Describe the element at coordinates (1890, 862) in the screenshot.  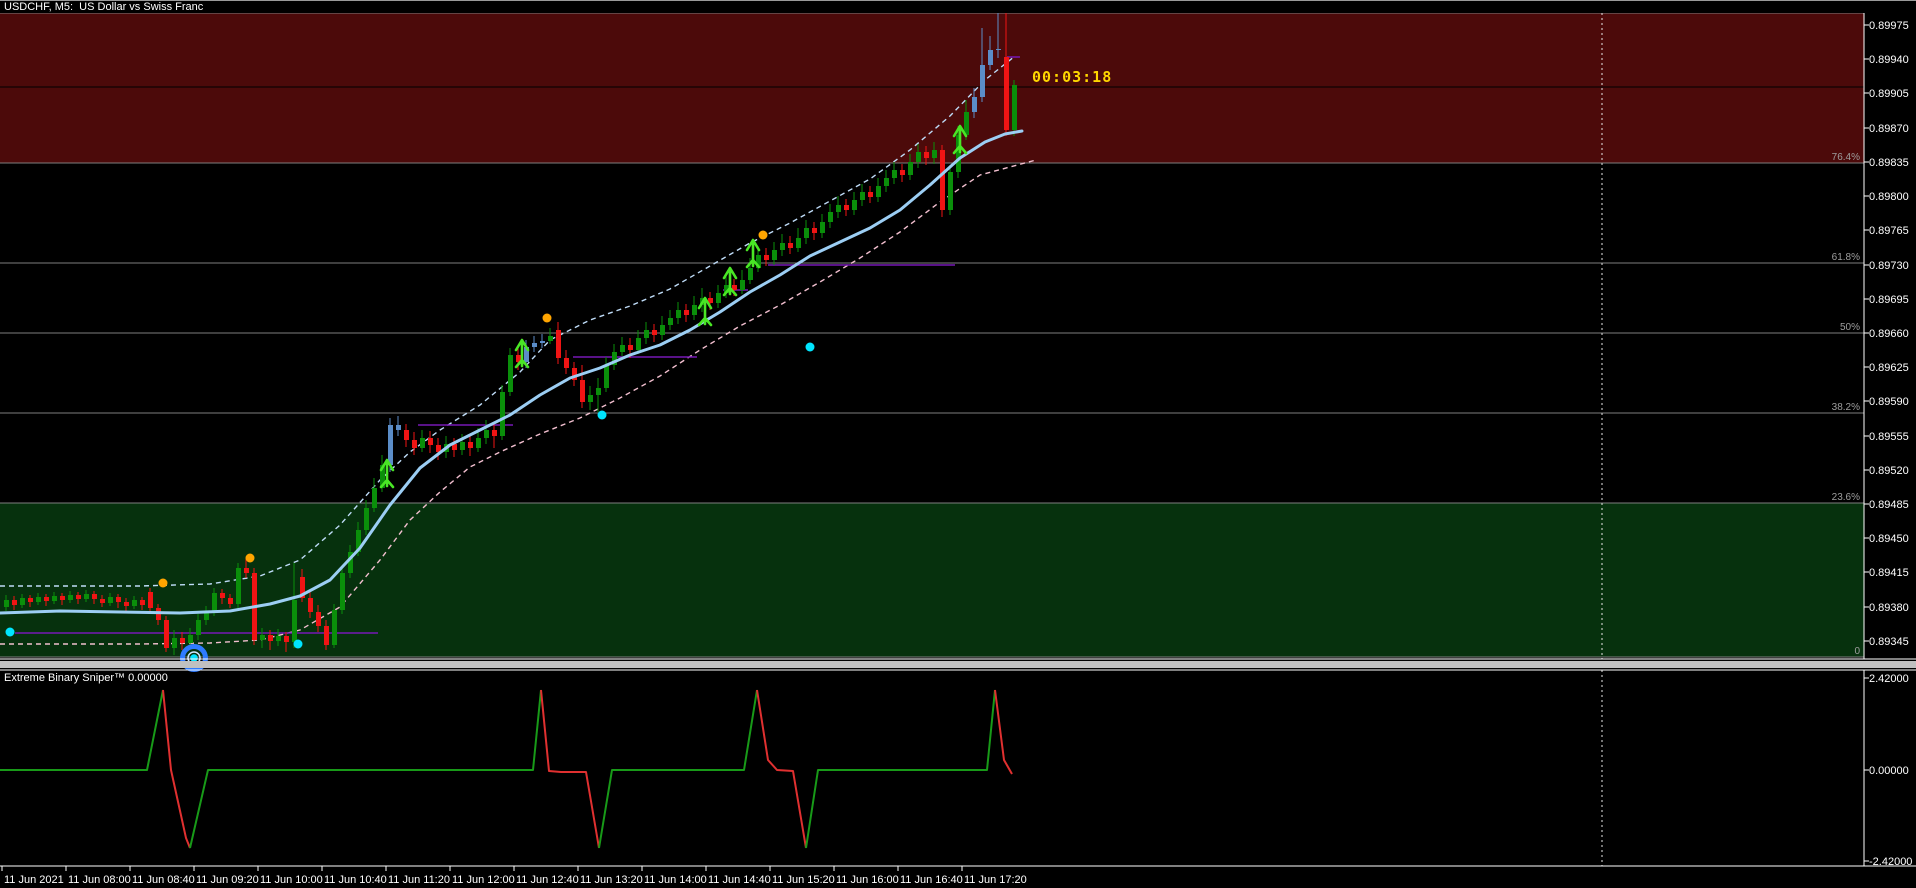
I see `svg-text: -2.42000` at that location.